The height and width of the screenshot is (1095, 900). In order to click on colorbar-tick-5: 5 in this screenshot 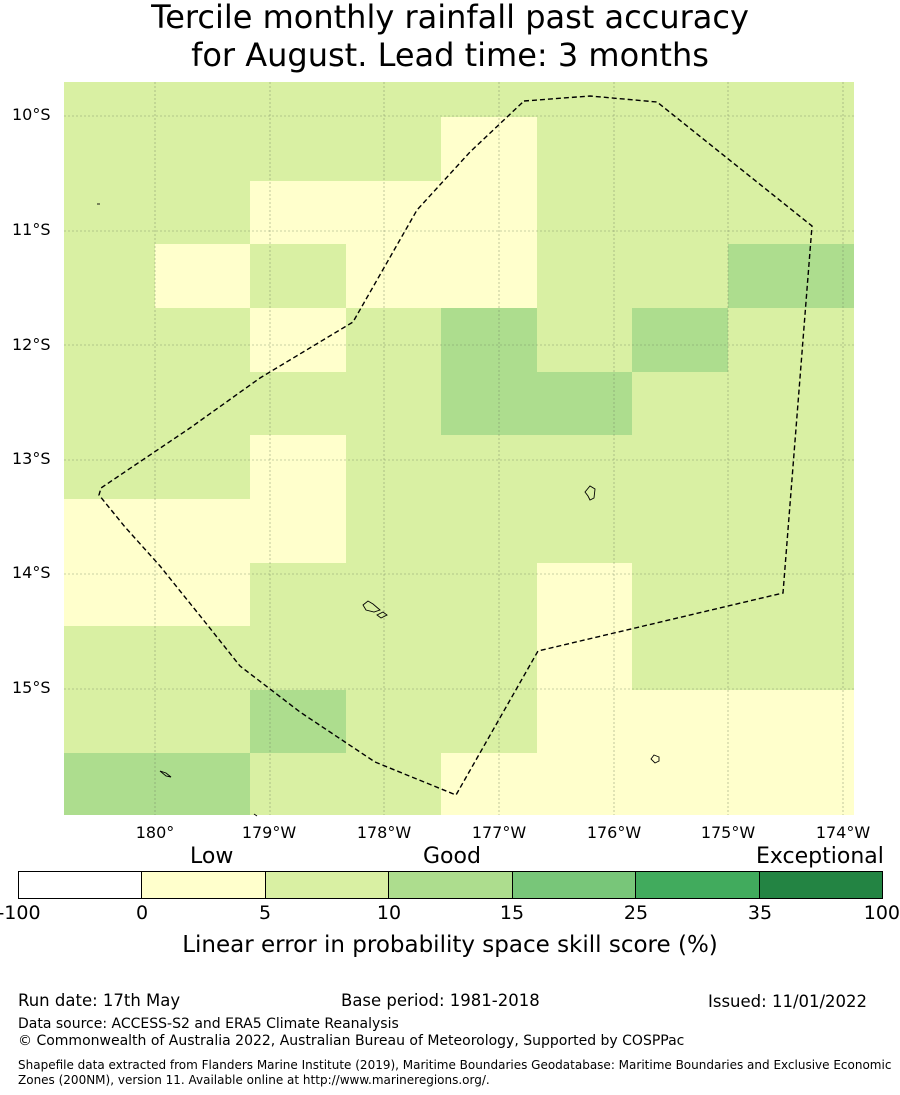, I will do `click(265, 913)`.